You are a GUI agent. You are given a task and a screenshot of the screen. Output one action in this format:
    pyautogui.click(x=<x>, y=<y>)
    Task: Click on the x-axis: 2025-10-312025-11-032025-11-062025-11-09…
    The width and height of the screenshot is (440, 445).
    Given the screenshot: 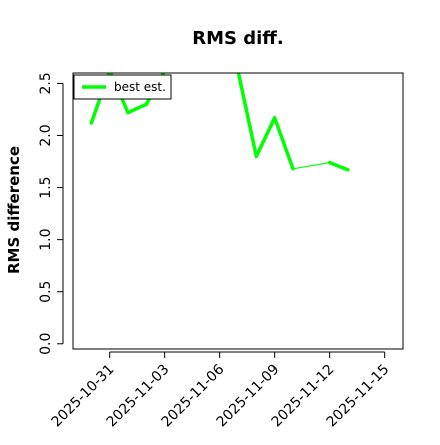 What is the action you would take?
    pyautogui.click(x=220, y=390)
    